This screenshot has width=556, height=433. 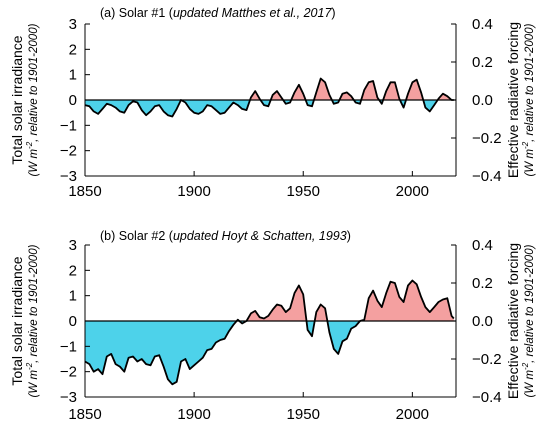 I want to click on panel-1-series-line, so click(x=269, y=97).